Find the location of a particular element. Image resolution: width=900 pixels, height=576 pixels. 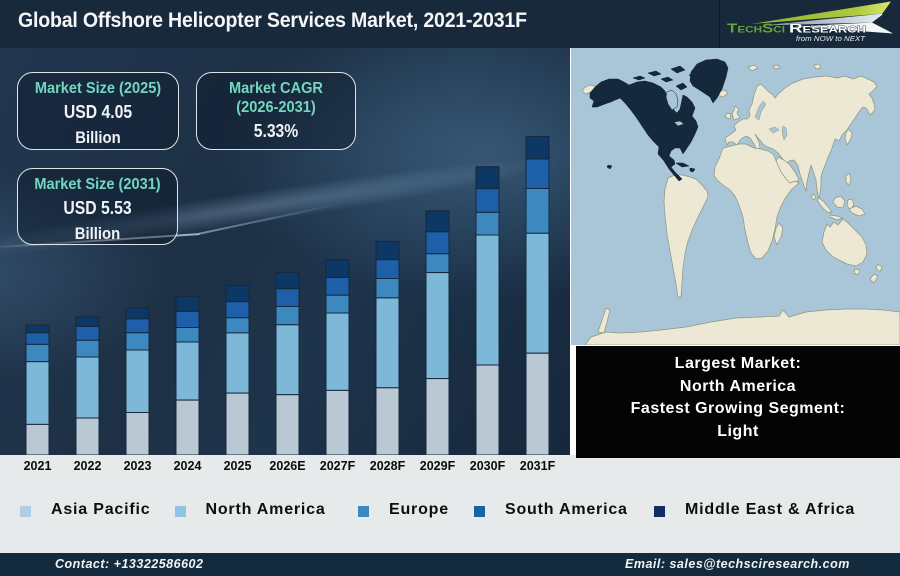

svg-text: from NOW to NEXT is located at coordinates (831, 38).